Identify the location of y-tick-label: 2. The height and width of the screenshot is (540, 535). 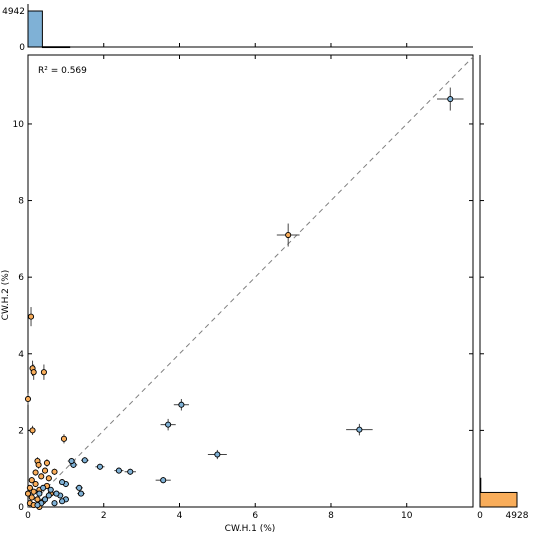
(21, 431).